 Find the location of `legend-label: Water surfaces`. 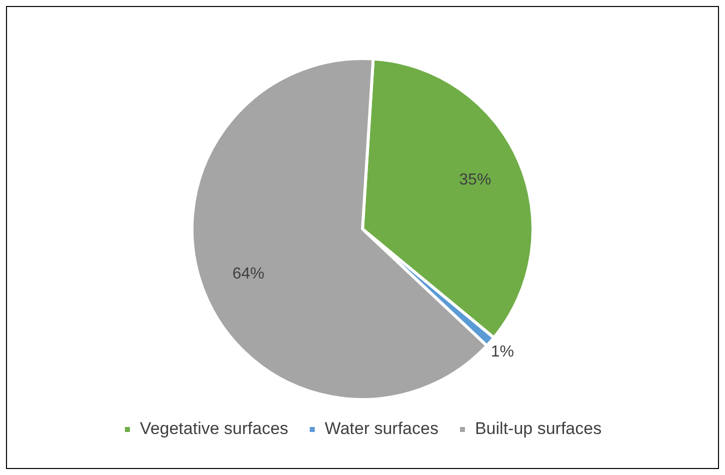

legend-label: Water surfaces is located at coordinates (381, 428).